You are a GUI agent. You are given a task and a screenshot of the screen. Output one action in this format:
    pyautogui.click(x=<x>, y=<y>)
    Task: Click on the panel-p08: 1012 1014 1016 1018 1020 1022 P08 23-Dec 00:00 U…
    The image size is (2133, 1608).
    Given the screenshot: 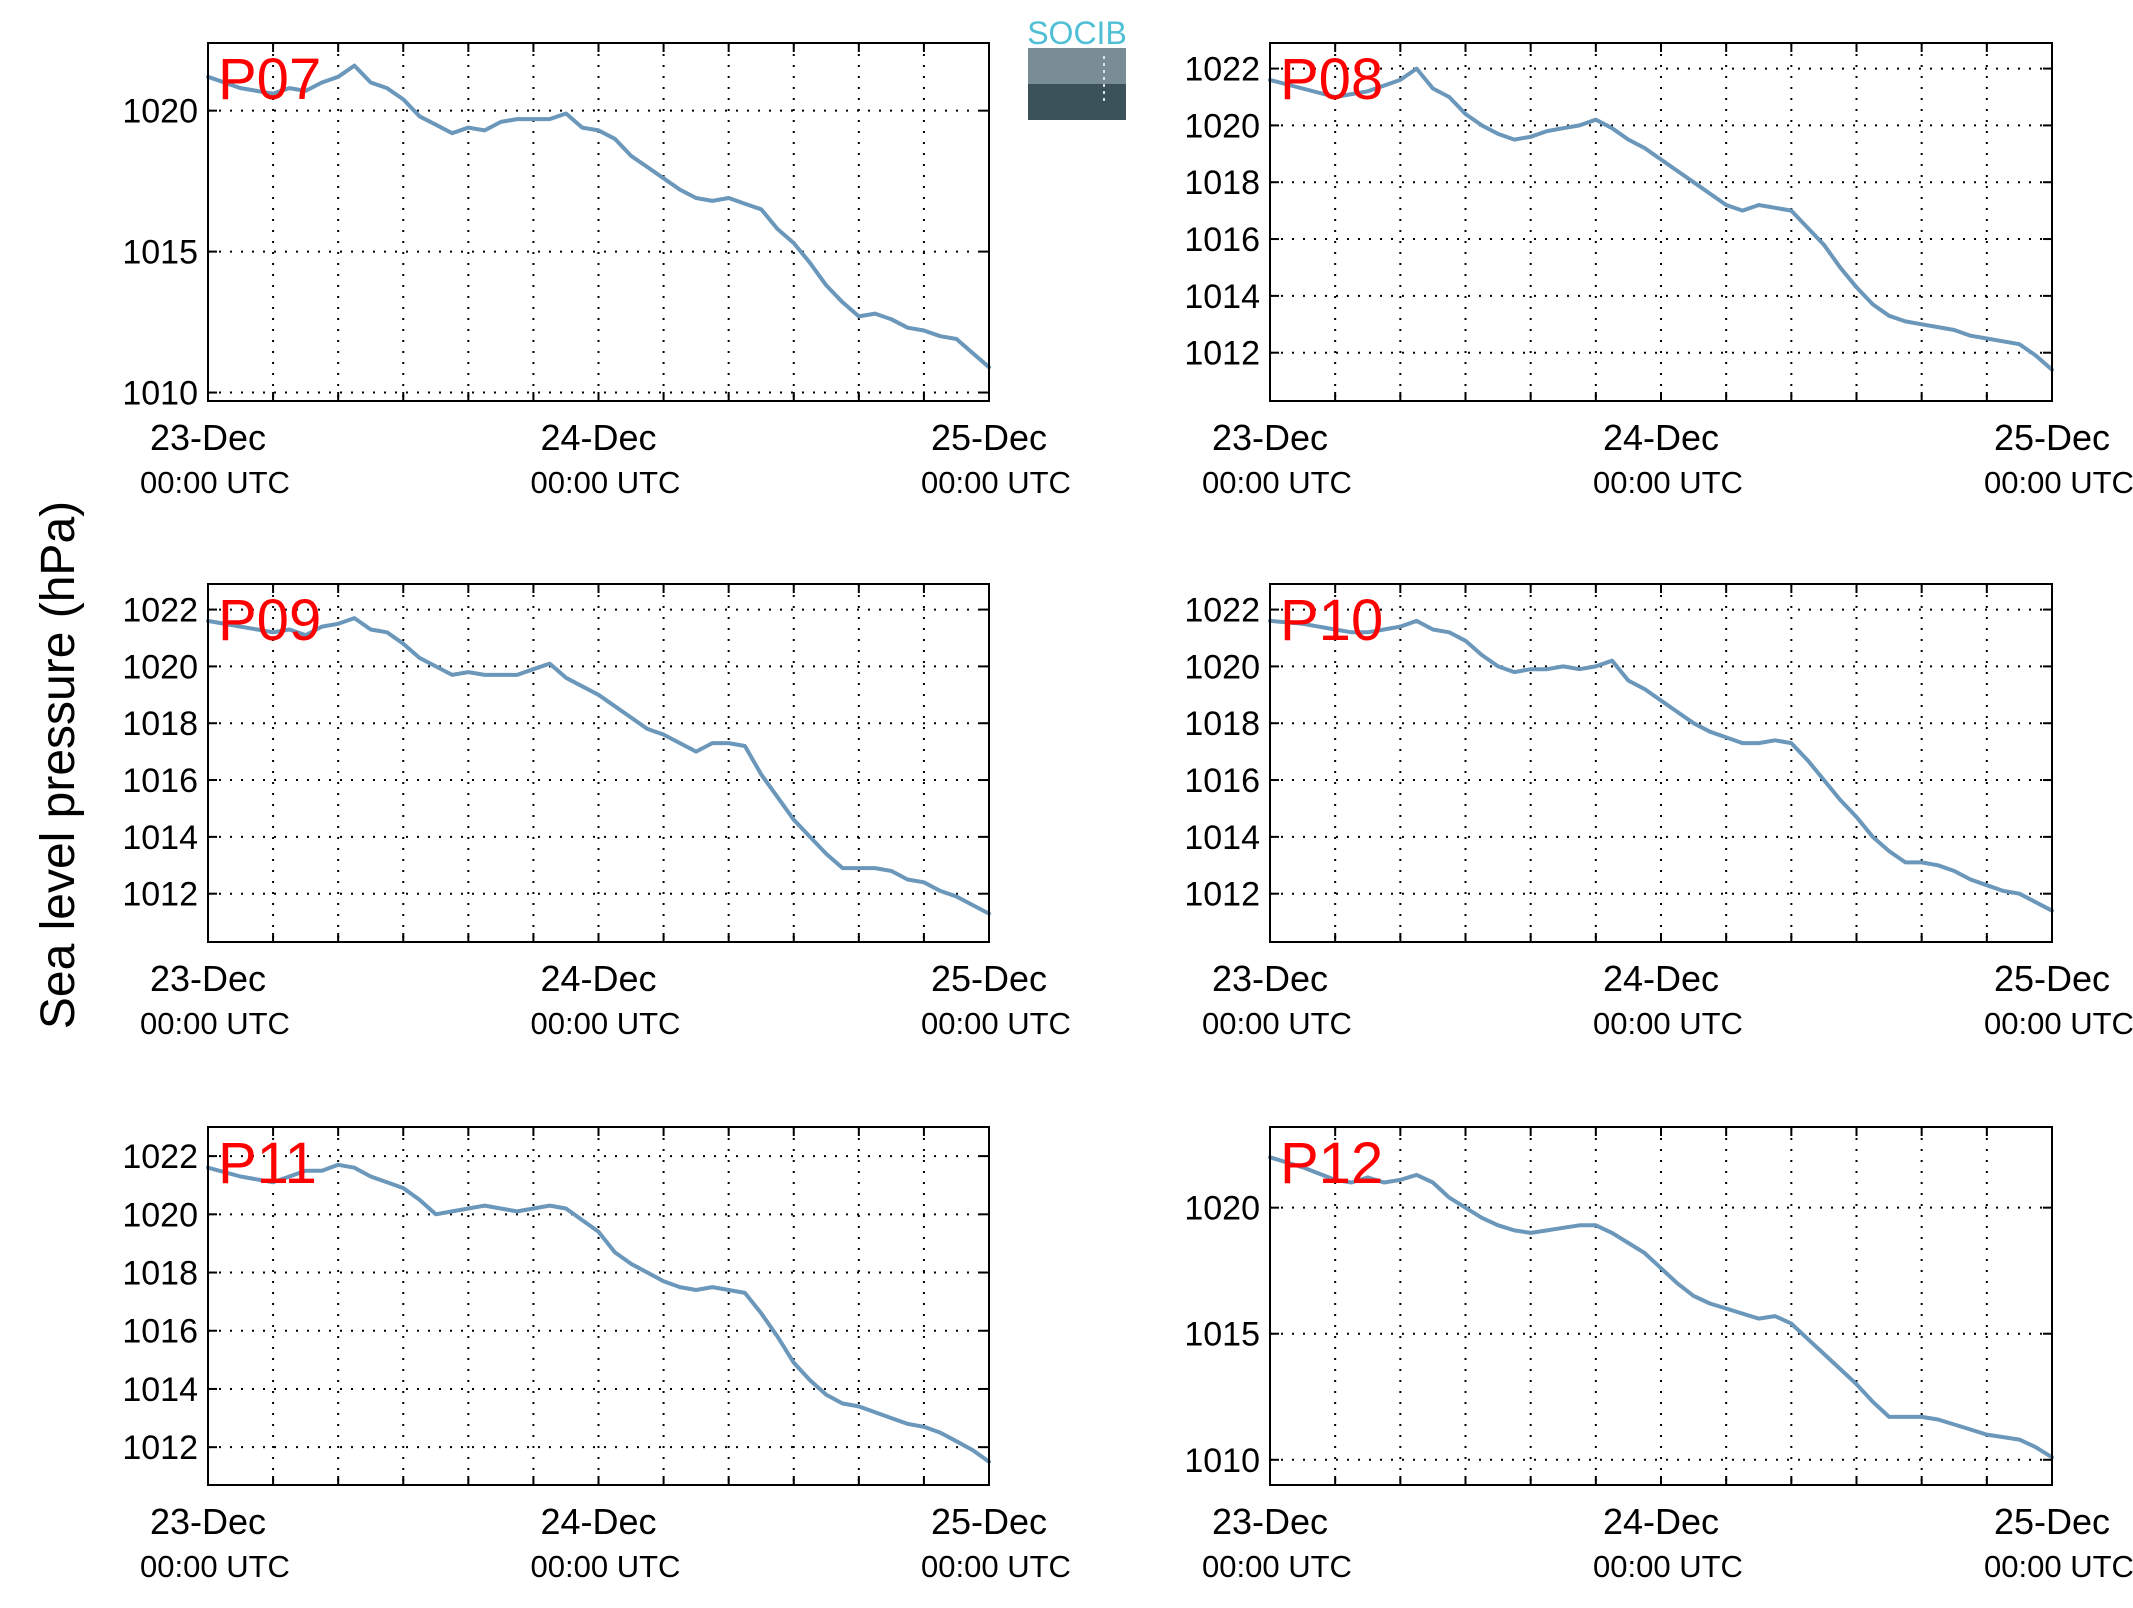 What is the action you would take?
    pyautogui.click(x=1658, y=271)
    